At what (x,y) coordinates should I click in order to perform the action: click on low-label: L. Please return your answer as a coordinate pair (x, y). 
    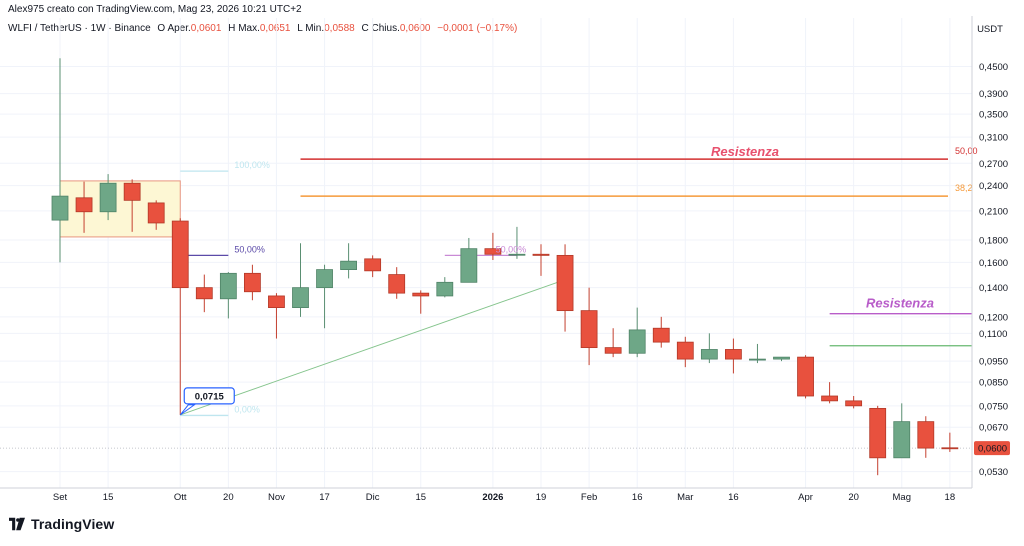
    Looking at the image, I should click on (300, 28).